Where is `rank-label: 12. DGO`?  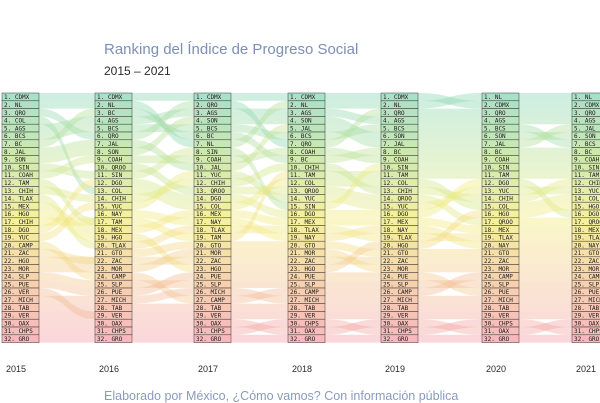
rank-label: 12. DGO is located at coordinates (497, 183).